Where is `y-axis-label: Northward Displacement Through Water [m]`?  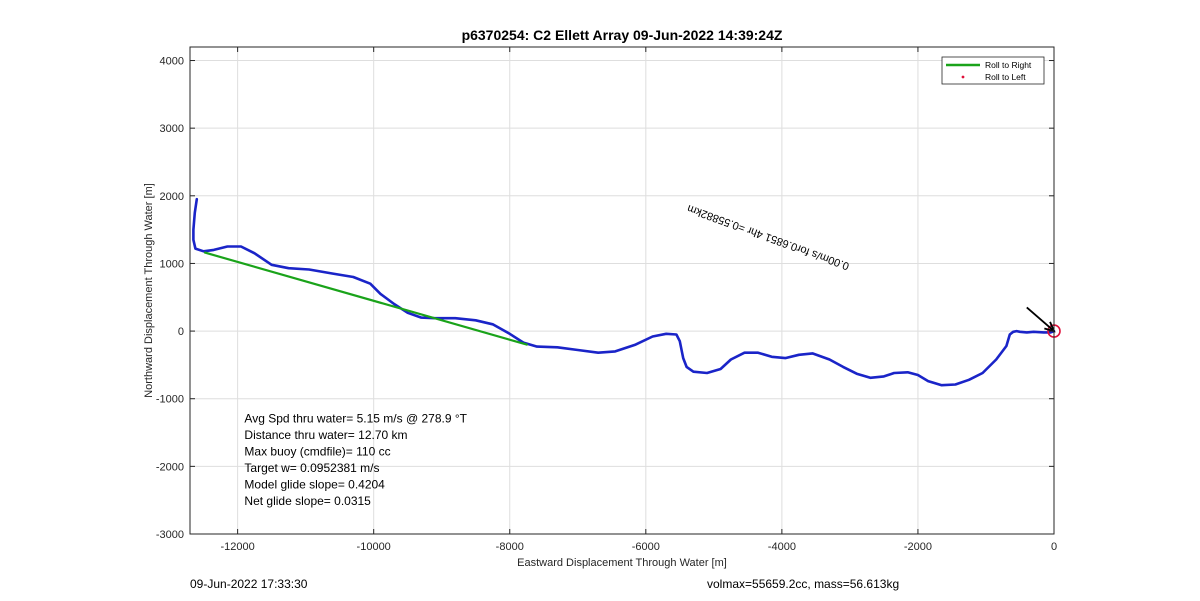
y-axis-label: Northward Displacement Through Water [m] is located at coordinates (149, 290).